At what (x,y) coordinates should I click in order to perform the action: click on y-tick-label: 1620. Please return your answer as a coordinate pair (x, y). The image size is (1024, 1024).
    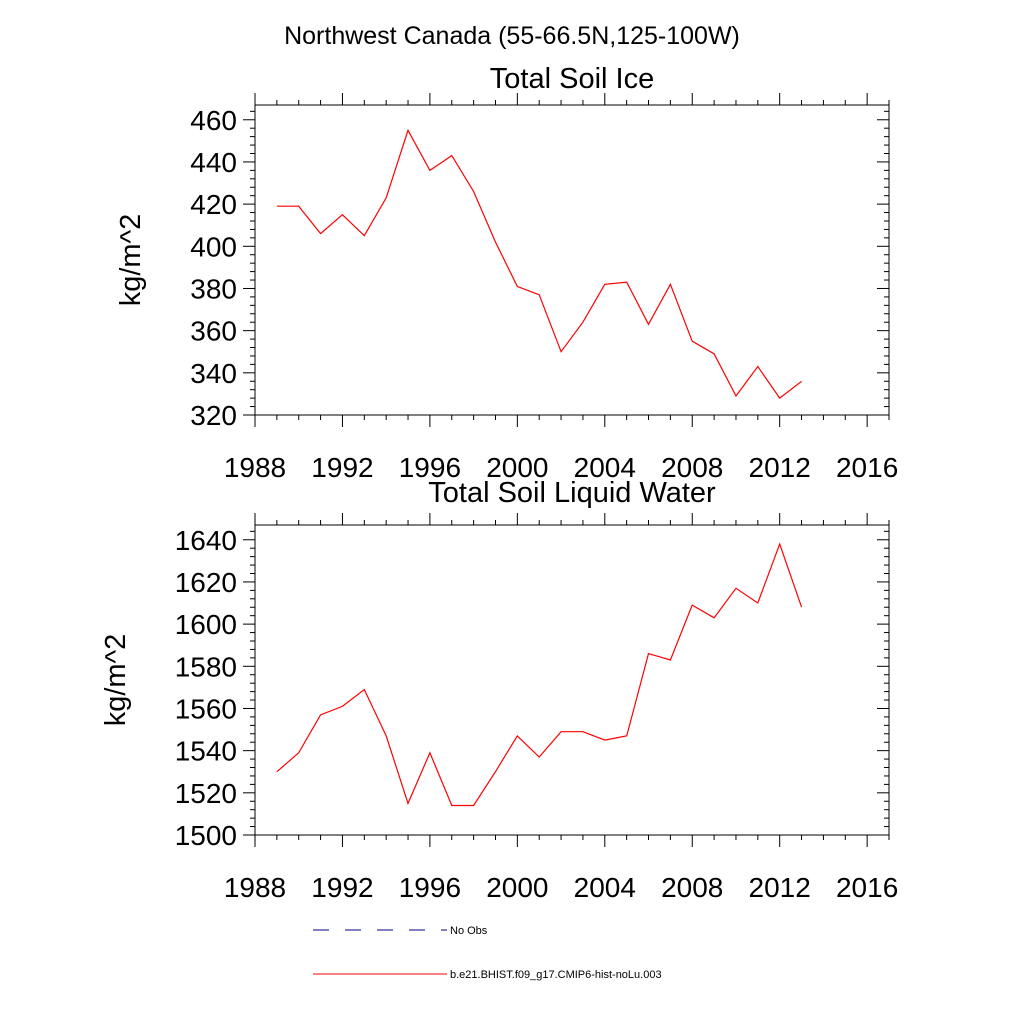
    Looking at the image, I should click on (206, 582).